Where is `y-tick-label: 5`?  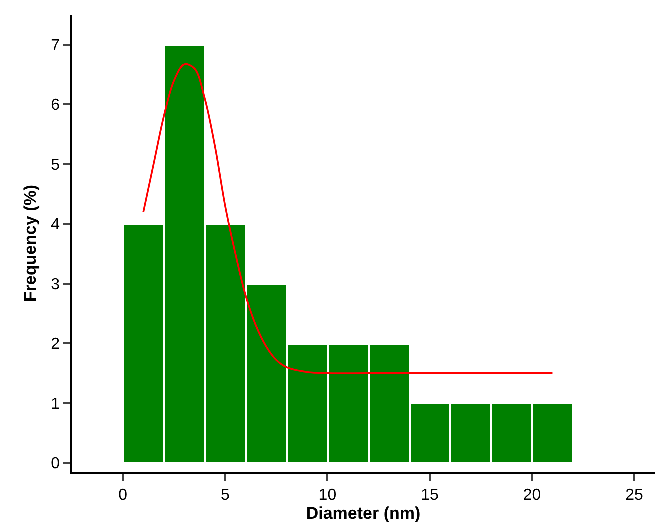
y-tick-label: 5 is located at coordinates (55, 165).